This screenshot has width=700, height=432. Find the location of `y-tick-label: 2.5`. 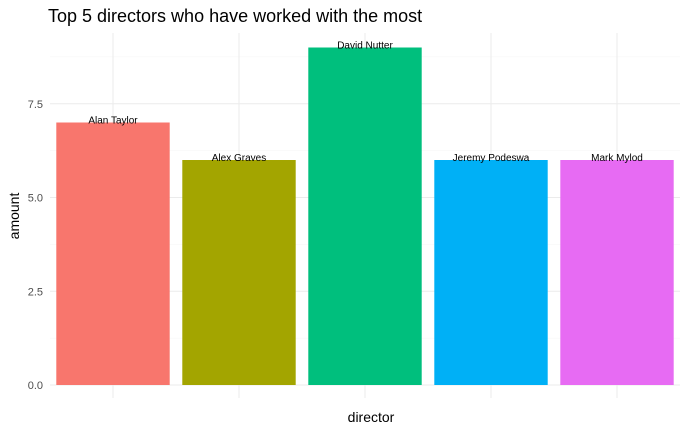

y-tick-label: 2.5 is located at coordinates (35, 292).